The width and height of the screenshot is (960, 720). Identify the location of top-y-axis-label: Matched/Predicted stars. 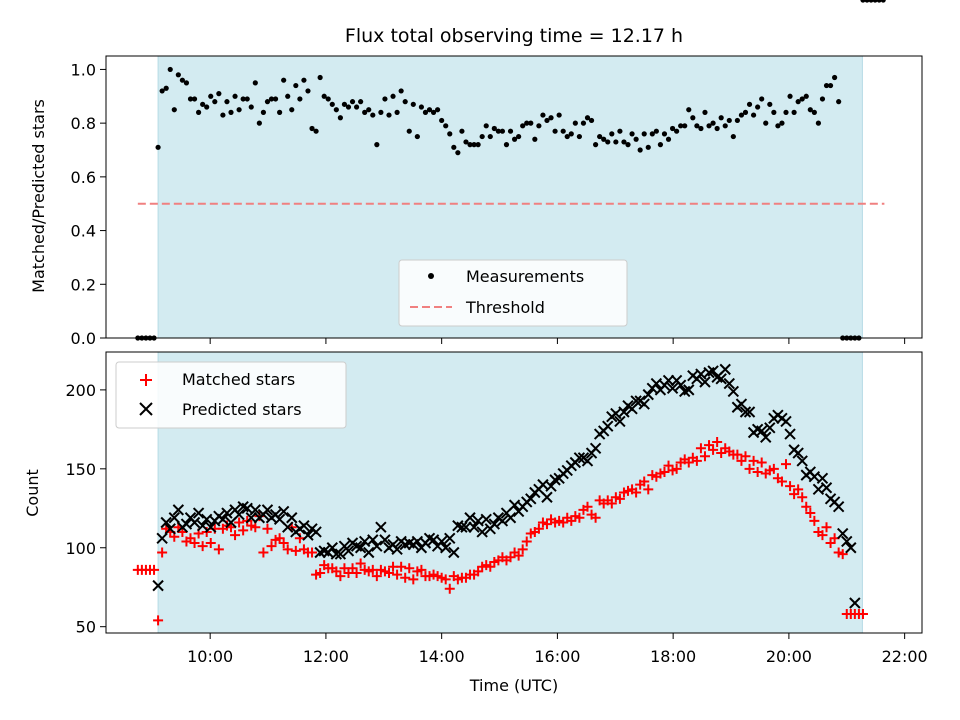
(38, 196).